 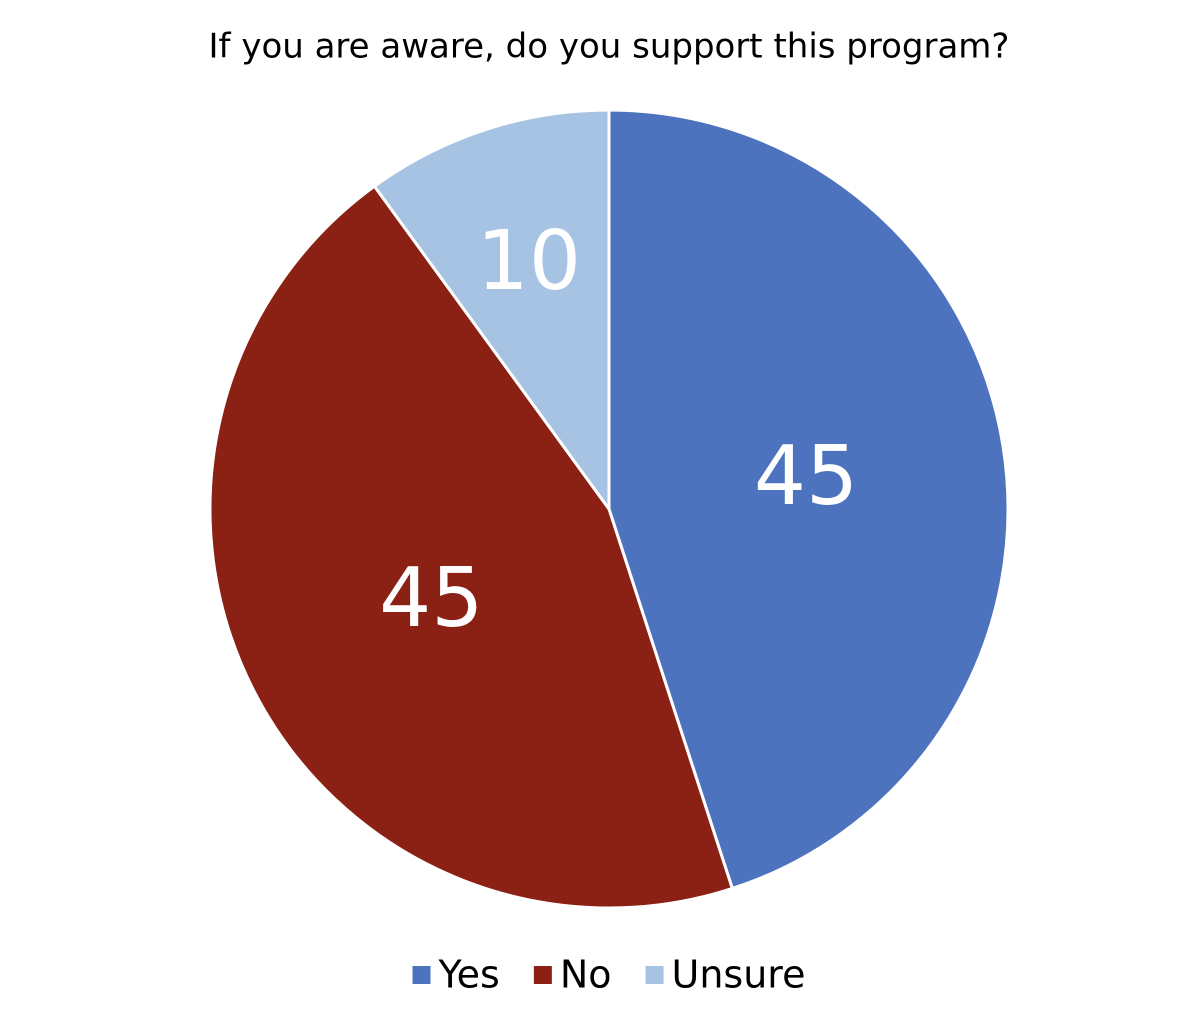 I want to click on pie-slice, so click(x=491, y=311).